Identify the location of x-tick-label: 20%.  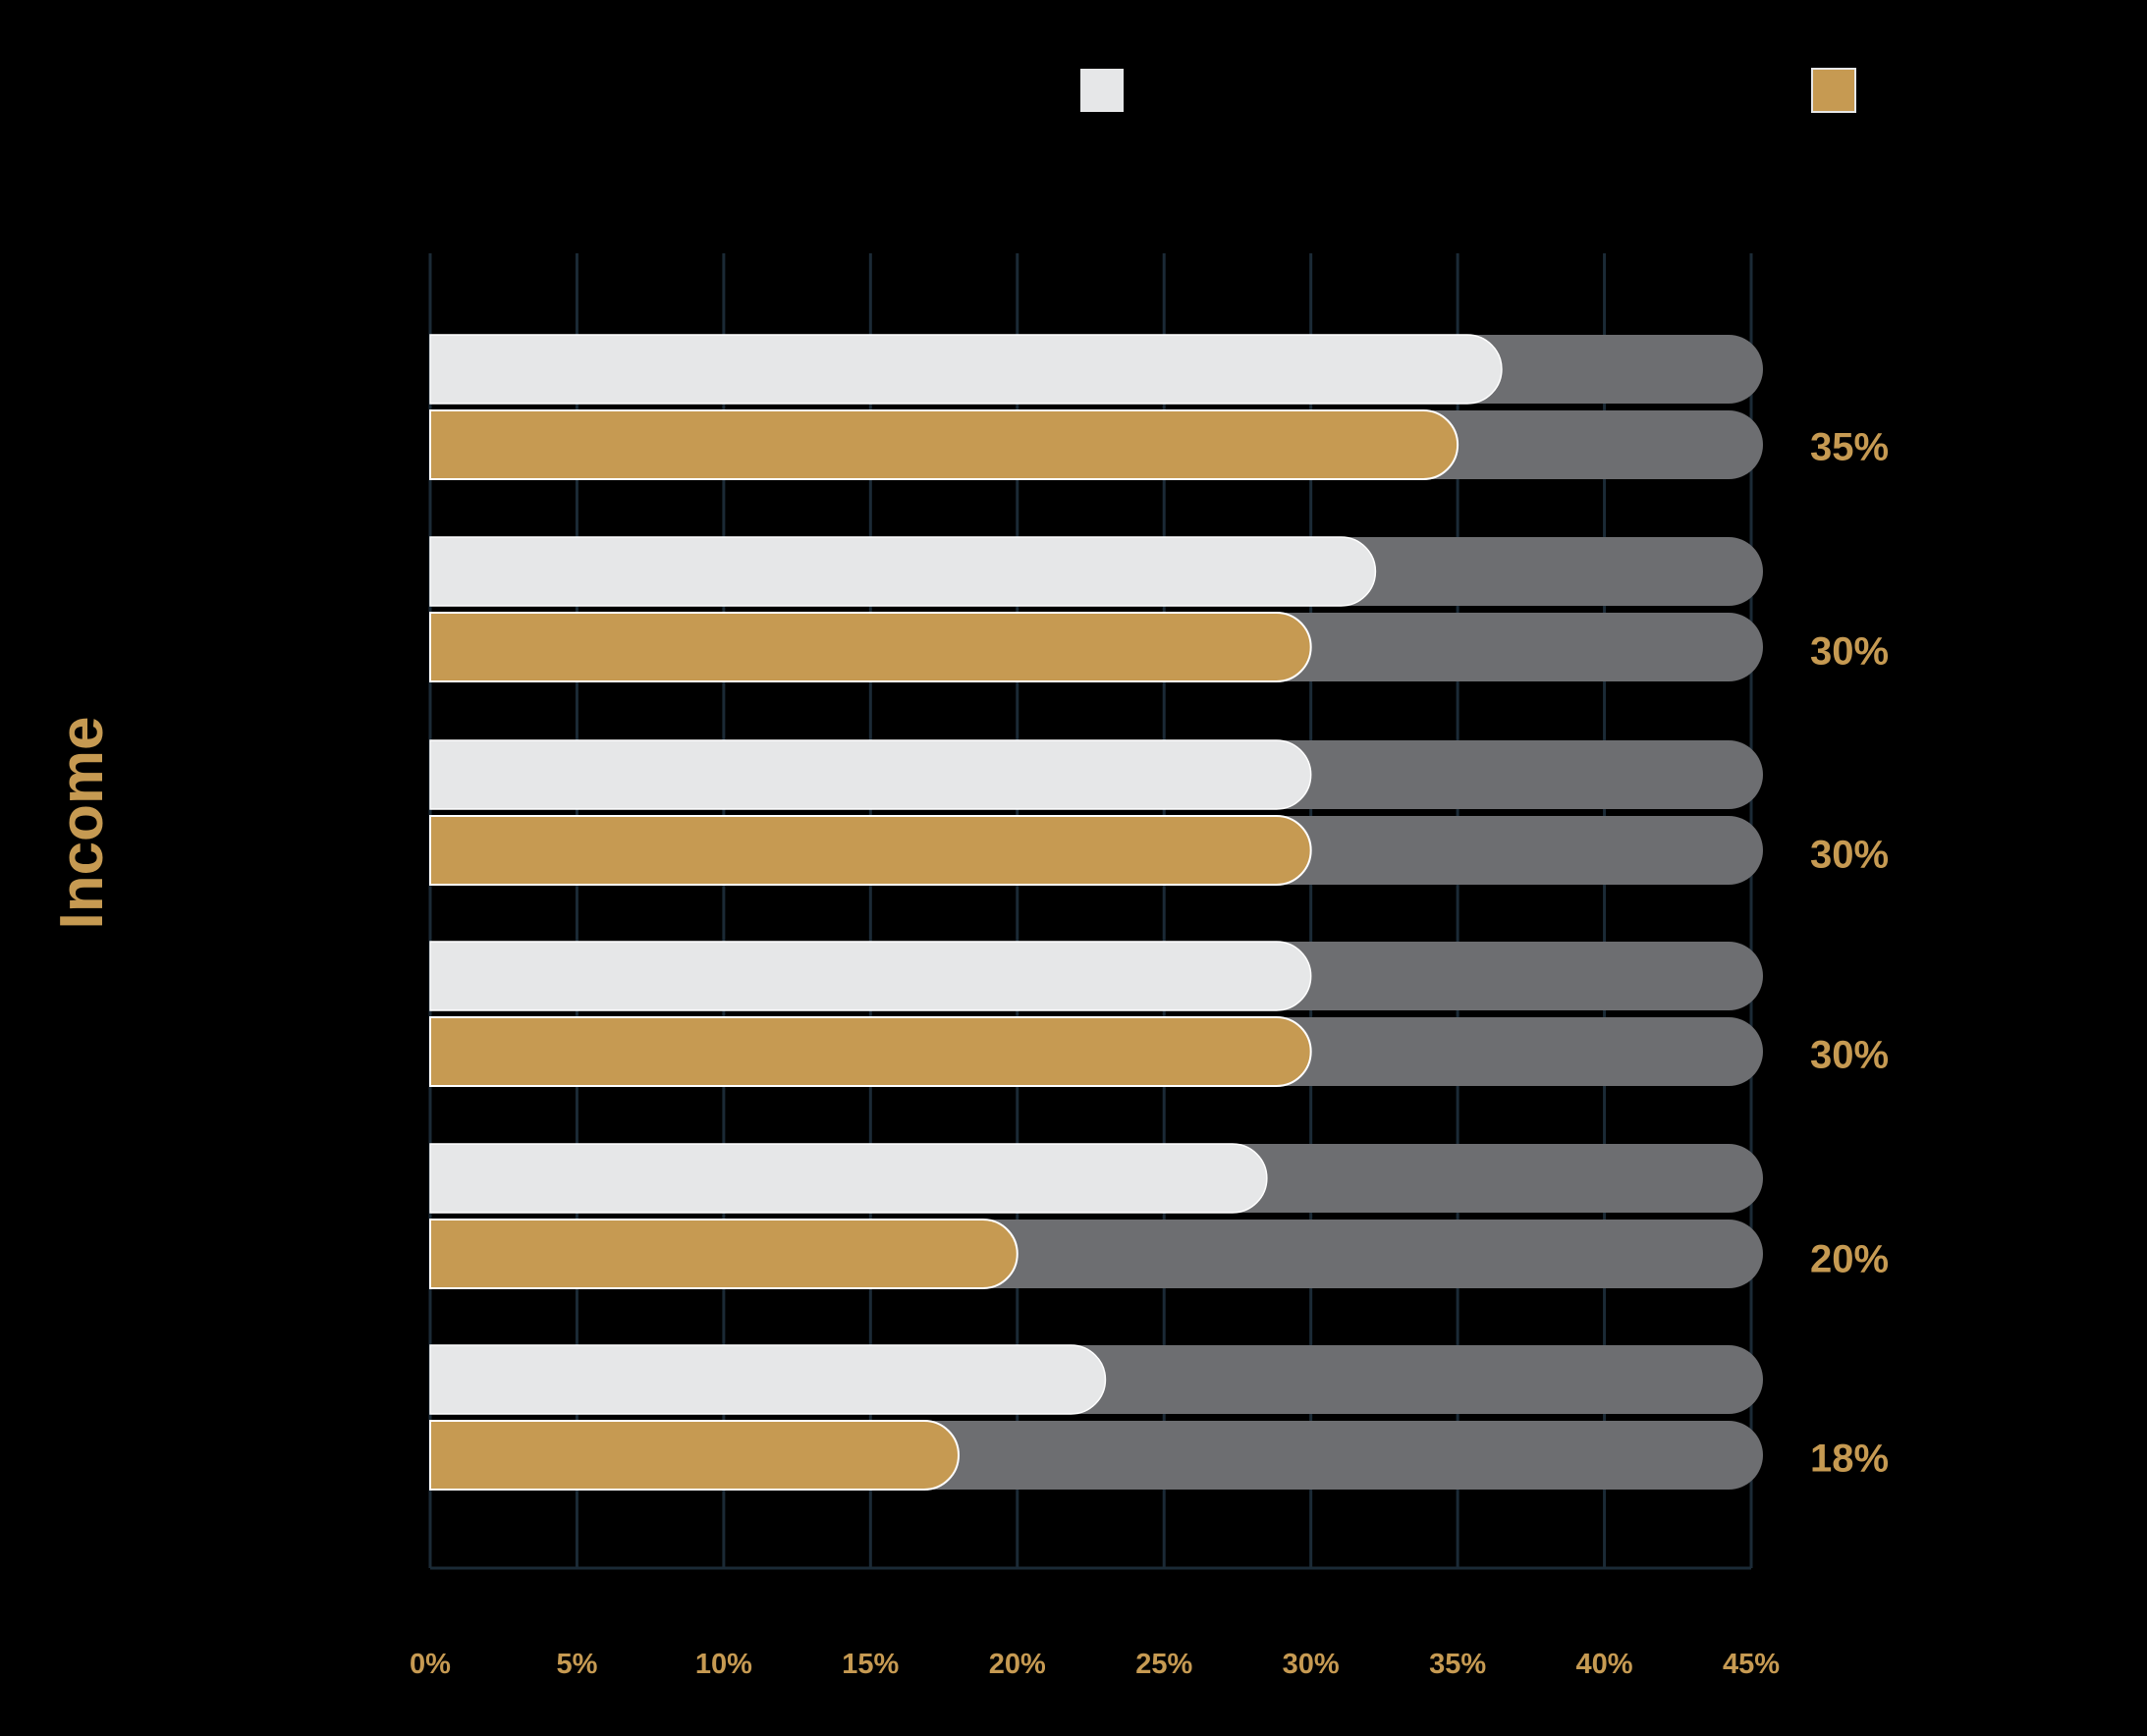
(1017, 1664).